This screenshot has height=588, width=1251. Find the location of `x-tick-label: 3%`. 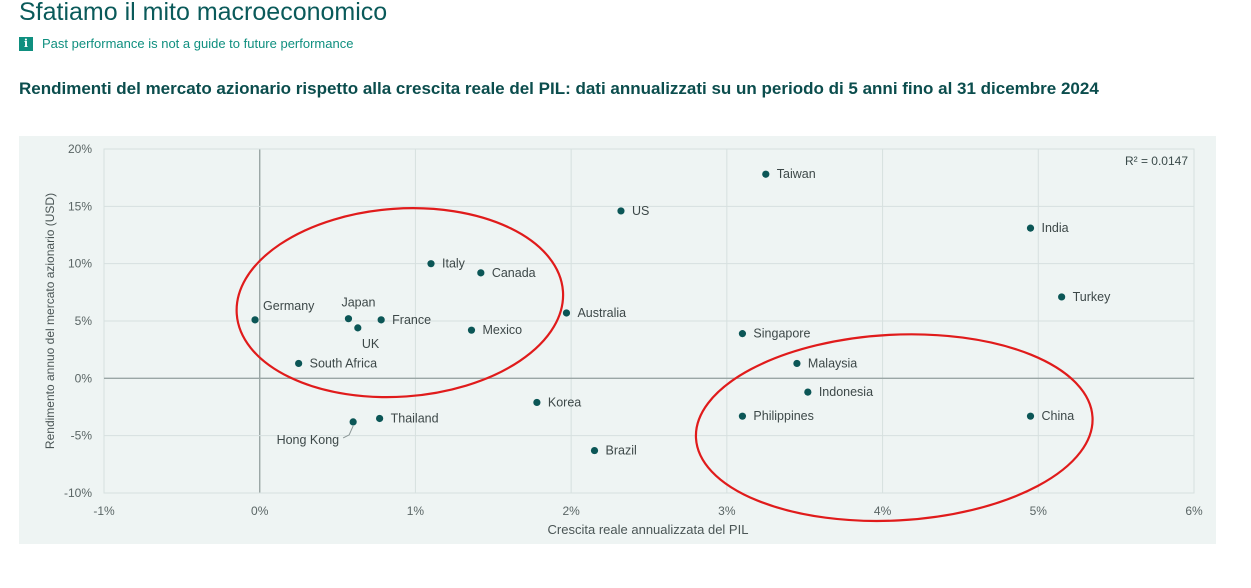

x-tick-label: 3% is located at coordinates (727, 511).